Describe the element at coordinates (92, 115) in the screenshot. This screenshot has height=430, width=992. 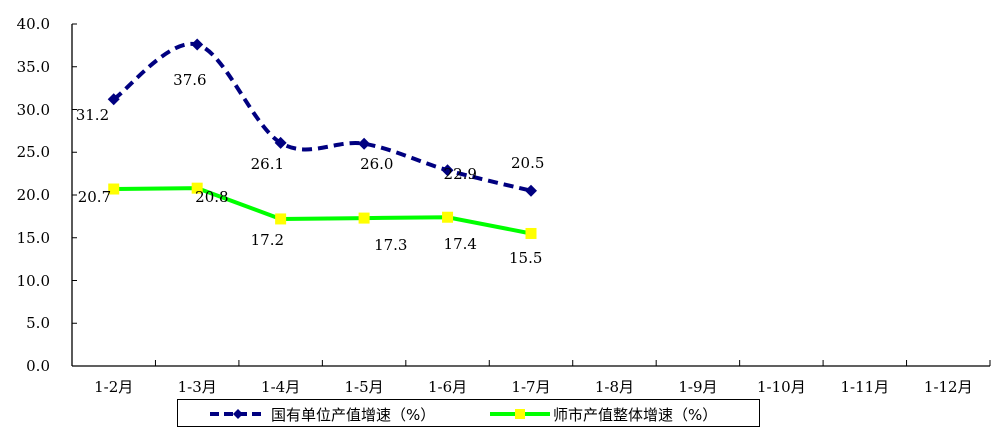
I see `data-label: 31.2` at that location.